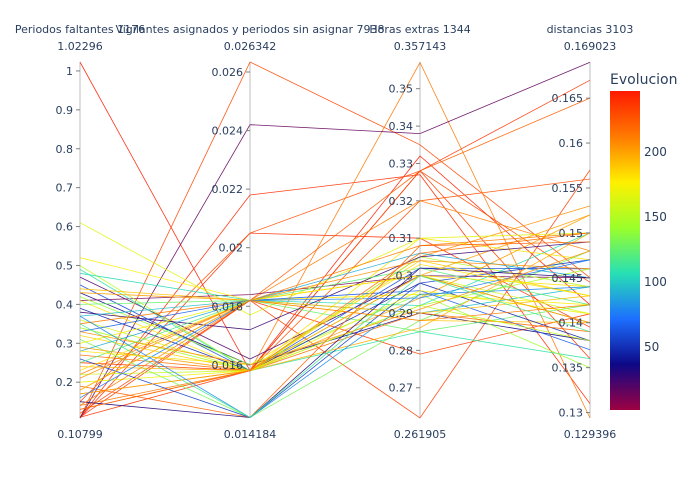 This screenshot has height=500, width=700. I want to click on axis-range-min: 0.129396, so click(590, 434).